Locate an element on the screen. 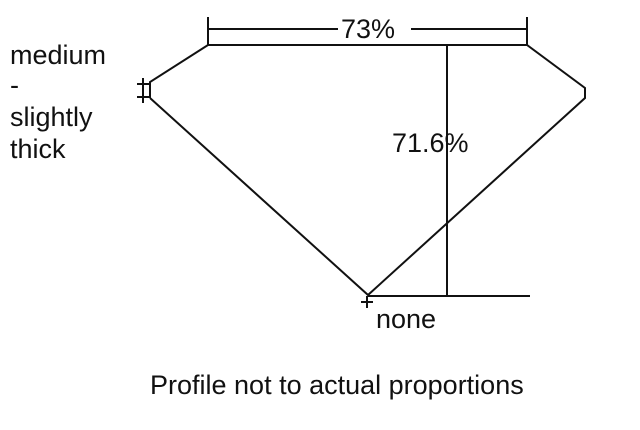  culet-label: none is located at coordinates (406, 319).